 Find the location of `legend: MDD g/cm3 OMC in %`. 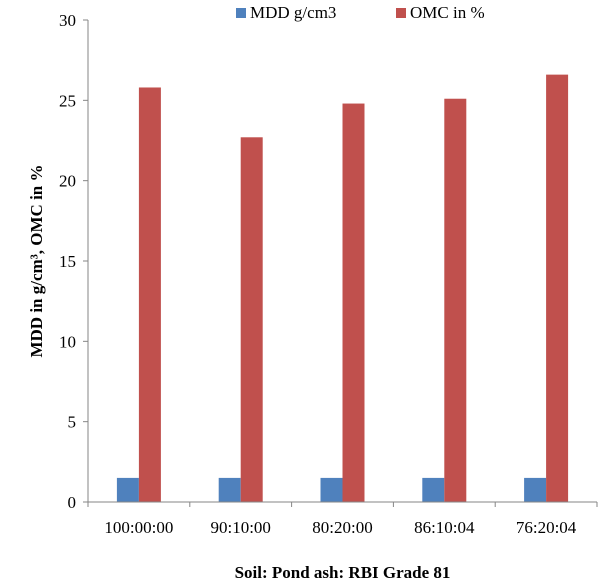

legend: MDD g/cm3 OMC in % is located at coordinates (360, 12).